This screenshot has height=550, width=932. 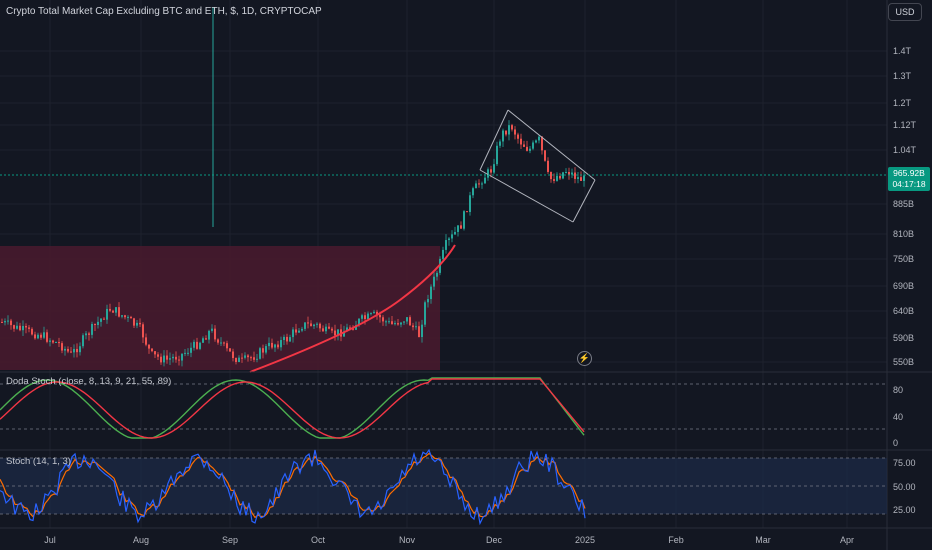 I want to click on doda-tick-label: 0, so click(x=895, y=443).